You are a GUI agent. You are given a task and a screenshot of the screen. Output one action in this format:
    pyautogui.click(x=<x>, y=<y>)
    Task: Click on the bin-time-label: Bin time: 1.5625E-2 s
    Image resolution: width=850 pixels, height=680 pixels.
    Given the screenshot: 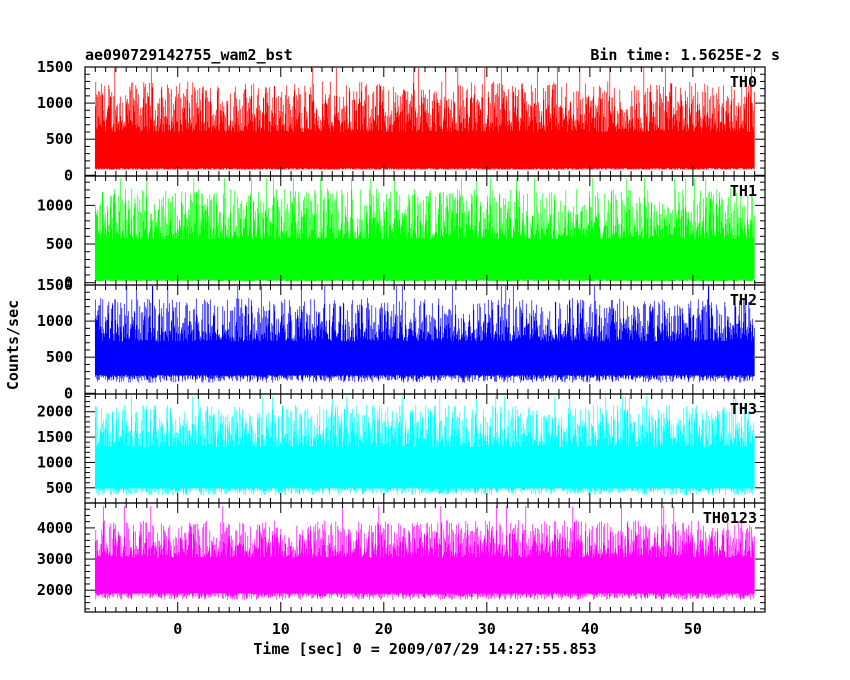 What is the action you would take?
    pyautogui.click(x=685, y=55)
    